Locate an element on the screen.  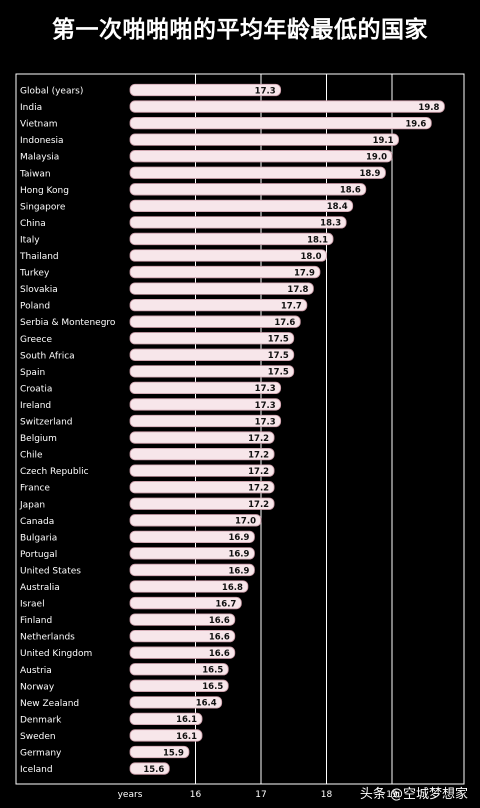
category-label: Hong Kong is located at coordinates (44, 191).